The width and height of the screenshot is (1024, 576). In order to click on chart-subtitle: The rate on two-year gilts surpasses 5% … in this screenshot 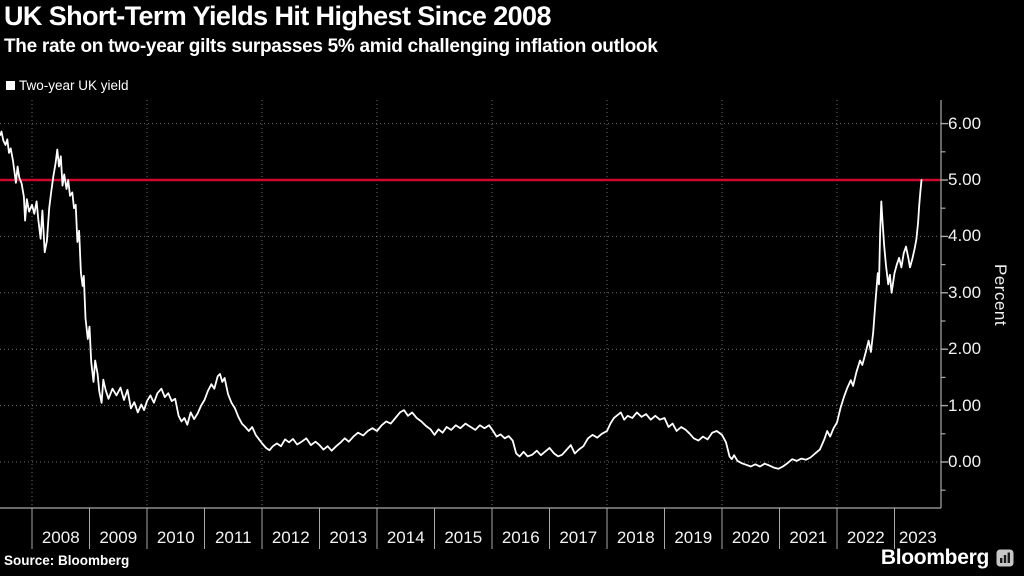, I will do `click(331, 46)`.